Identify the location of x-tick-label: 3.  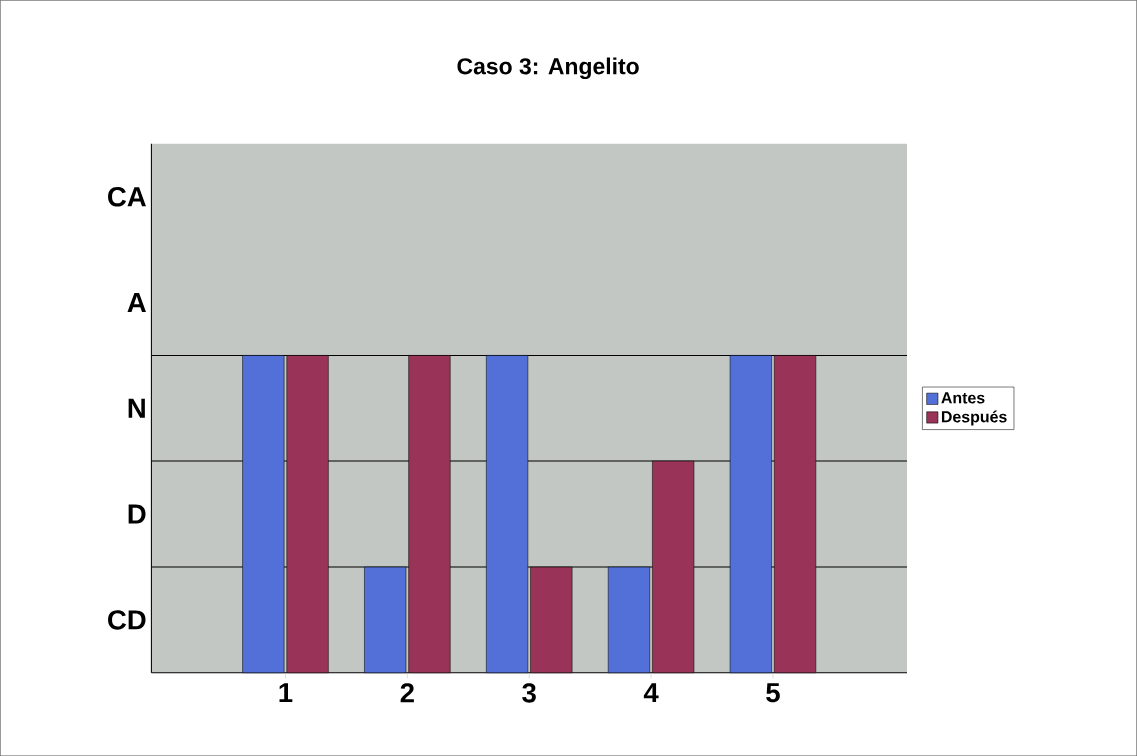
(529, 693).